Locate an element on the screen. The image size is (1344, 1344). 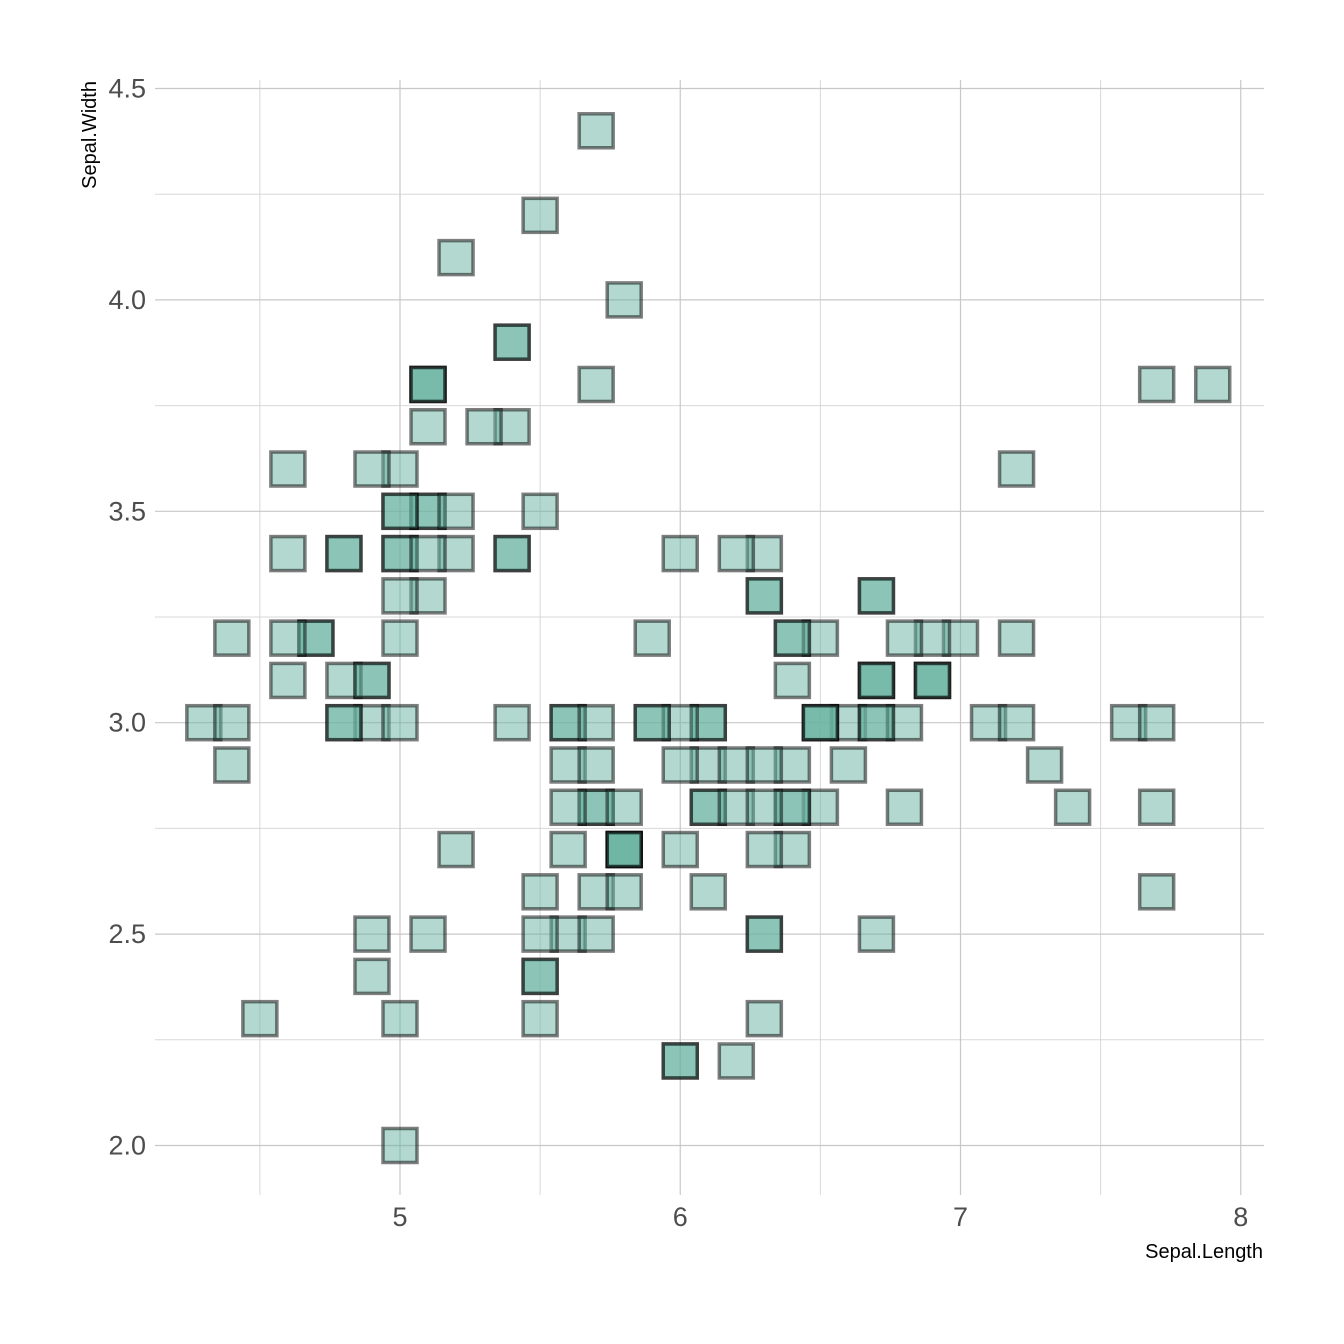
y-tick-label: 3.5 is located at coordinates (127, 511).